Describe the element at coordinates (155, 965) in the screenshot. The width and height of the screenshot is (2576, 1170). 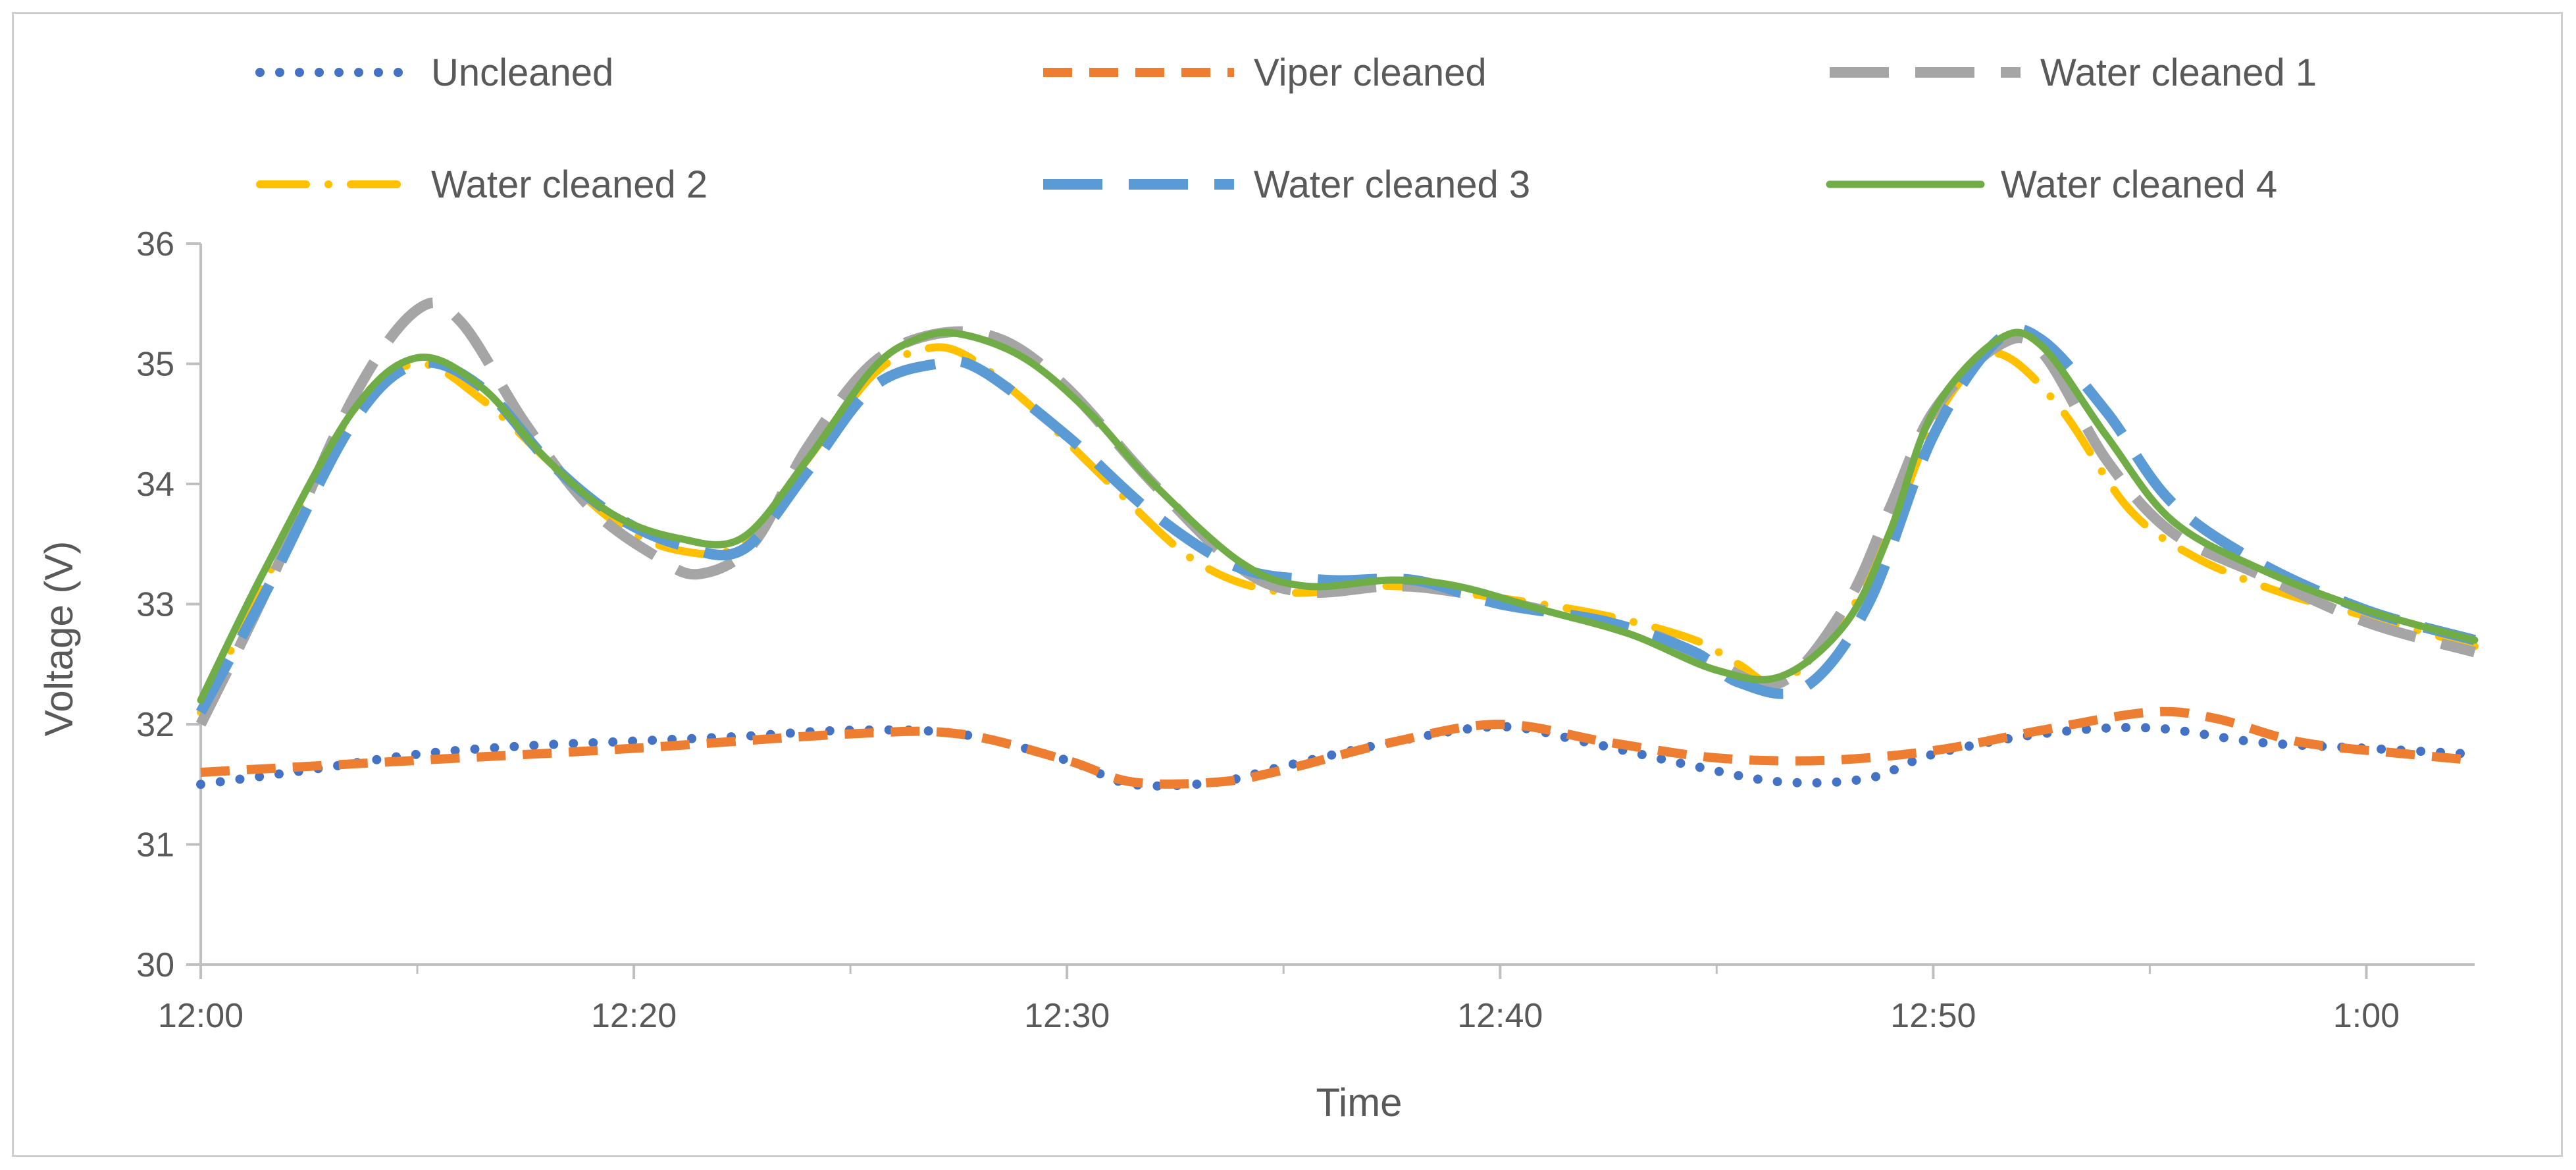
I see `y-tick-label: 30` at that location.